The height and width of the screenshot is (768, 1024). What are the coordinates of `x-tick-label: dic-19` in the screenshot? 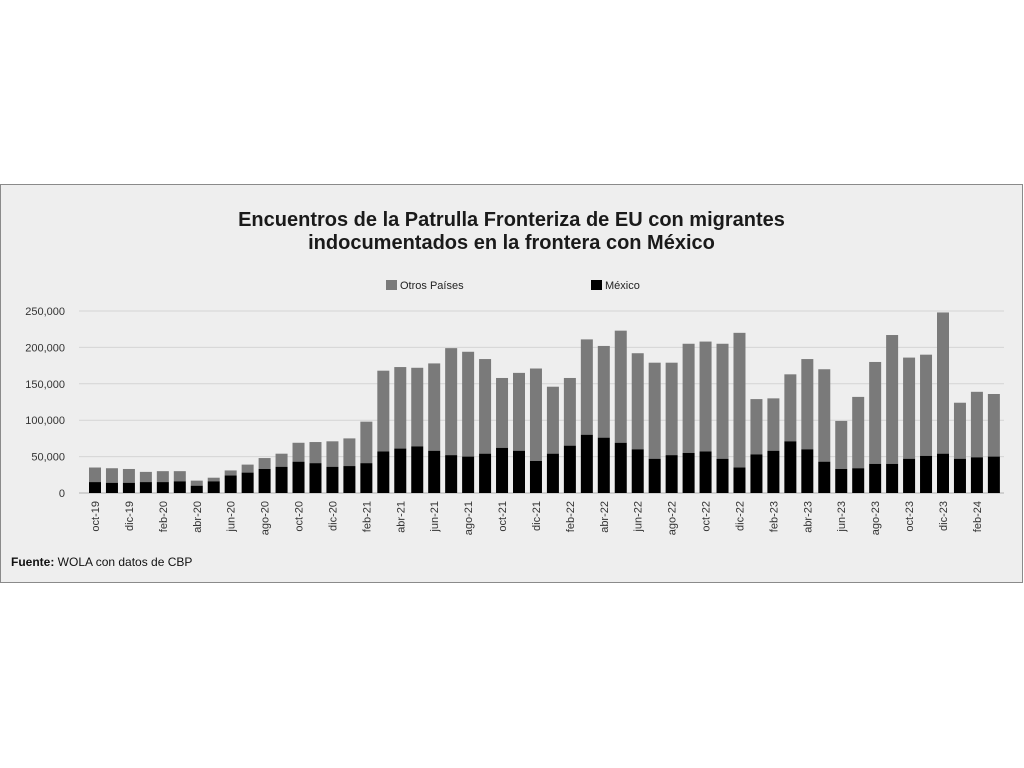 It's located at (130, 516).